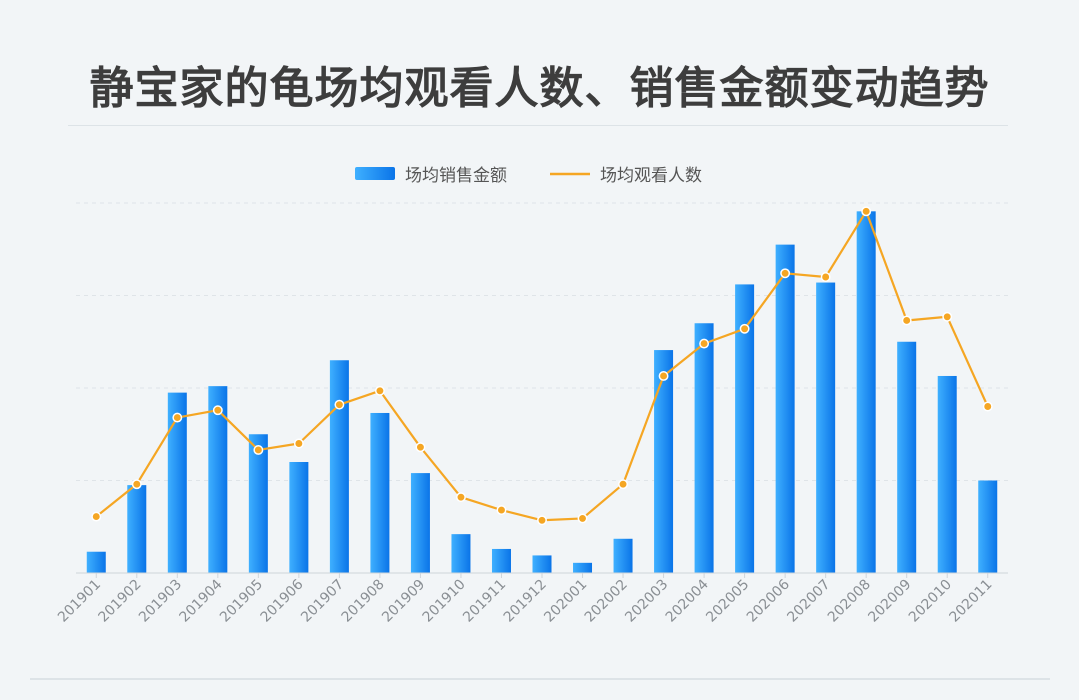  I want to click on x-tick-label-202011: 202011, so click(970, 601).